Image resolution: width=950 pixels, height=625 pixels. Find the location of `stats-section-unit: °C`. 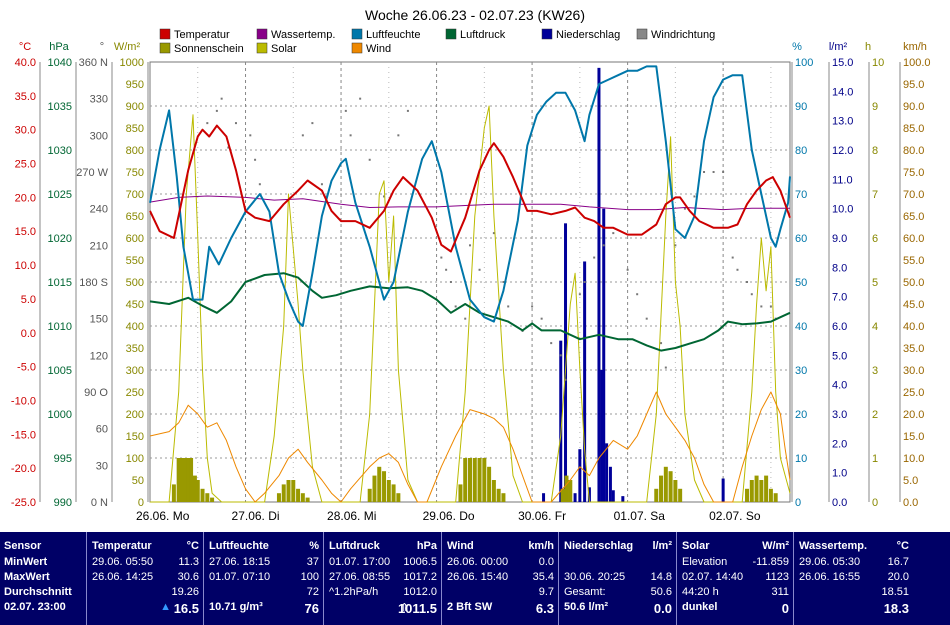

stats-section-unit: °C is located at coordinates (192, 546).